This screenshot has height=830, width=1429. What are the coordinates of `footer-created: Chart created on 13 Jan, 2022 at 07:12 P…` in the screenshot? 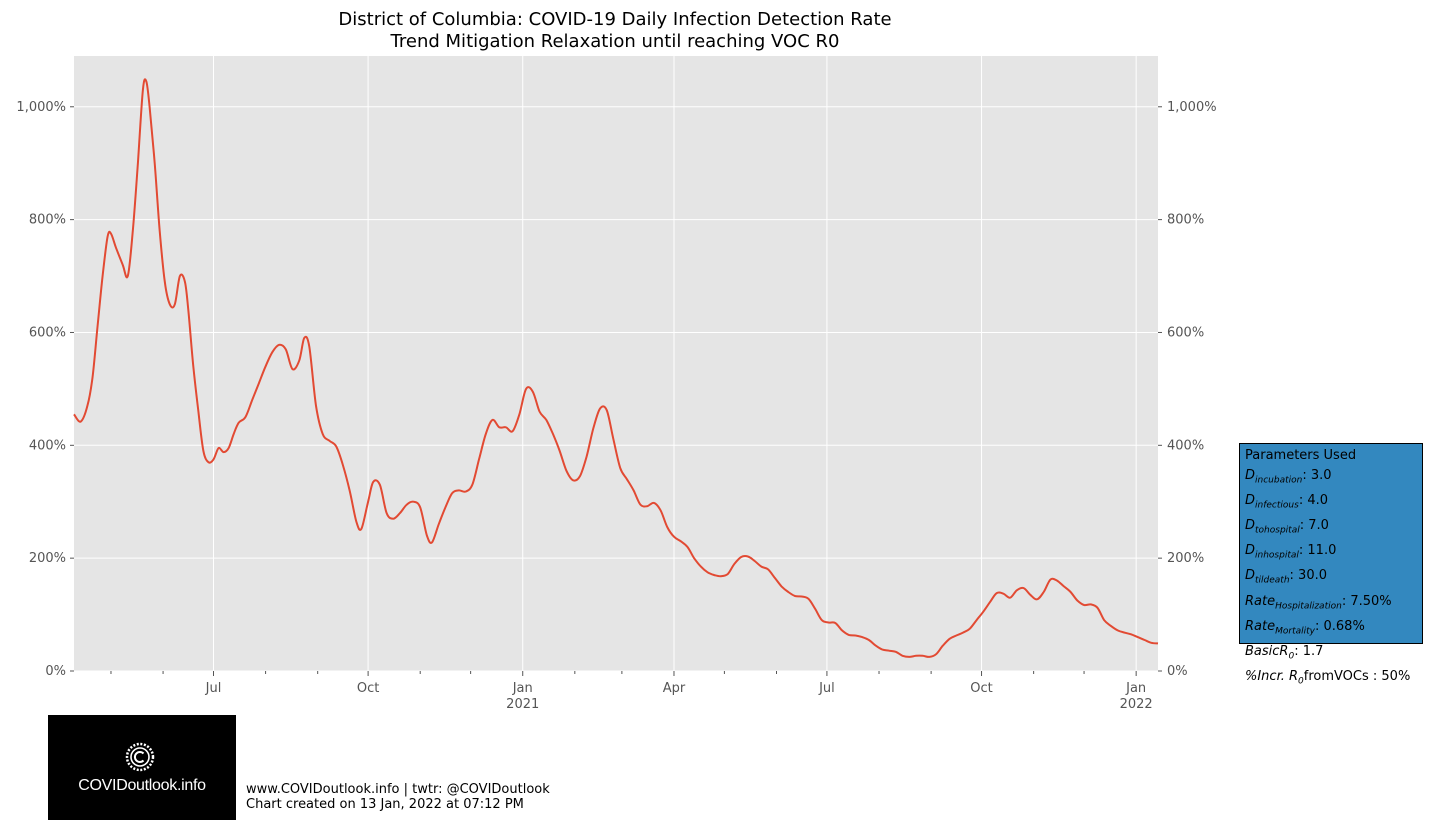 It's located at (385, 804).